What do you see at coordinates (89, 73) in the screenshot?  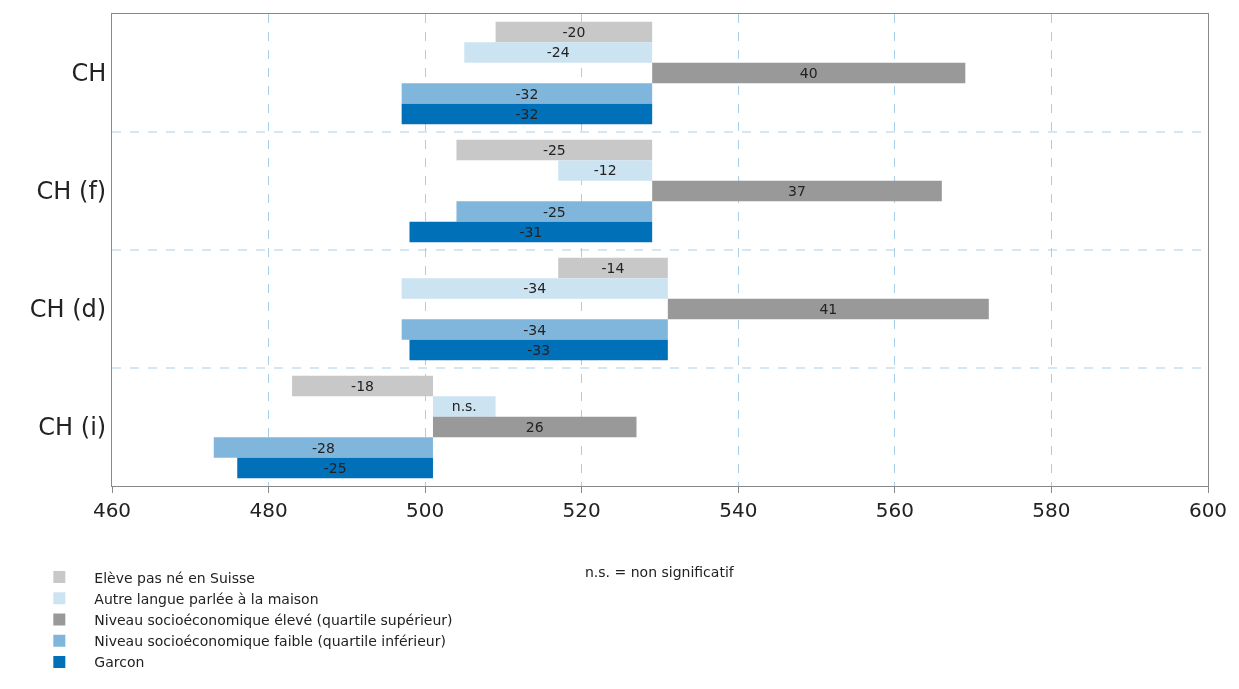 I see `y-tick-label: CH` at bounding box center [89, 73].